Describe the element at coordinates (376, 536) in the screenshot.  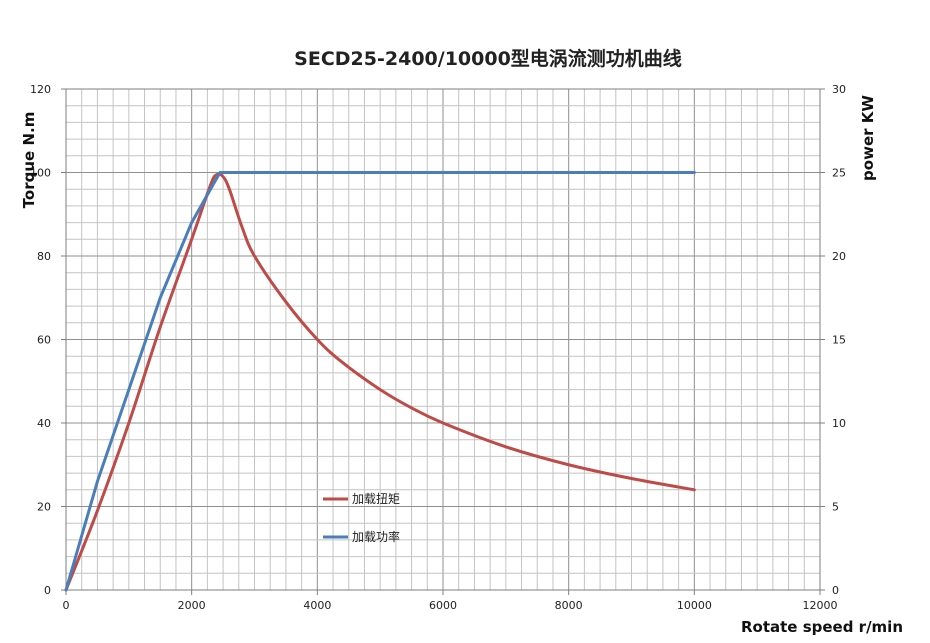
I see `legend-label: 加载功率` at that location.